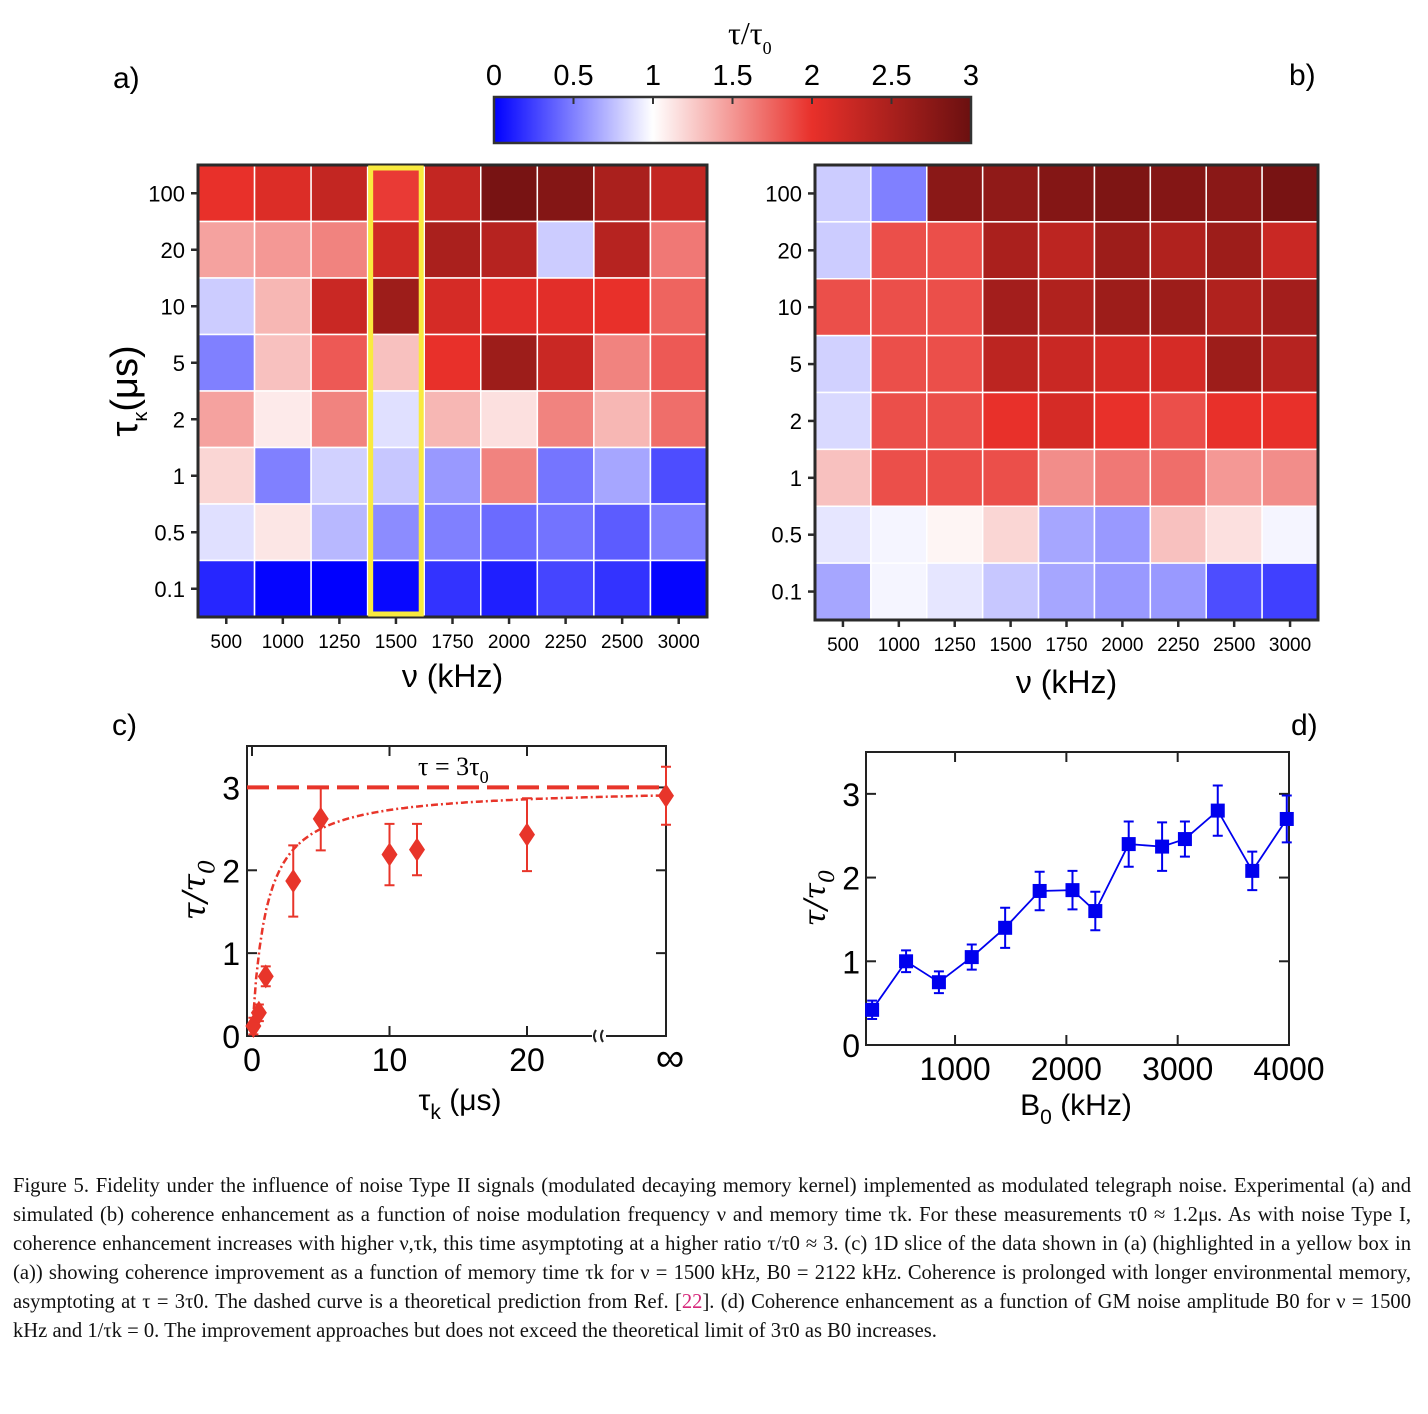 This screenshot has width=1428, height=1414. What do you see at coordinates (452, 676) in the screenshot?
I see `x-axis-label: ν (kHz)` at bounding box center [452, 676].